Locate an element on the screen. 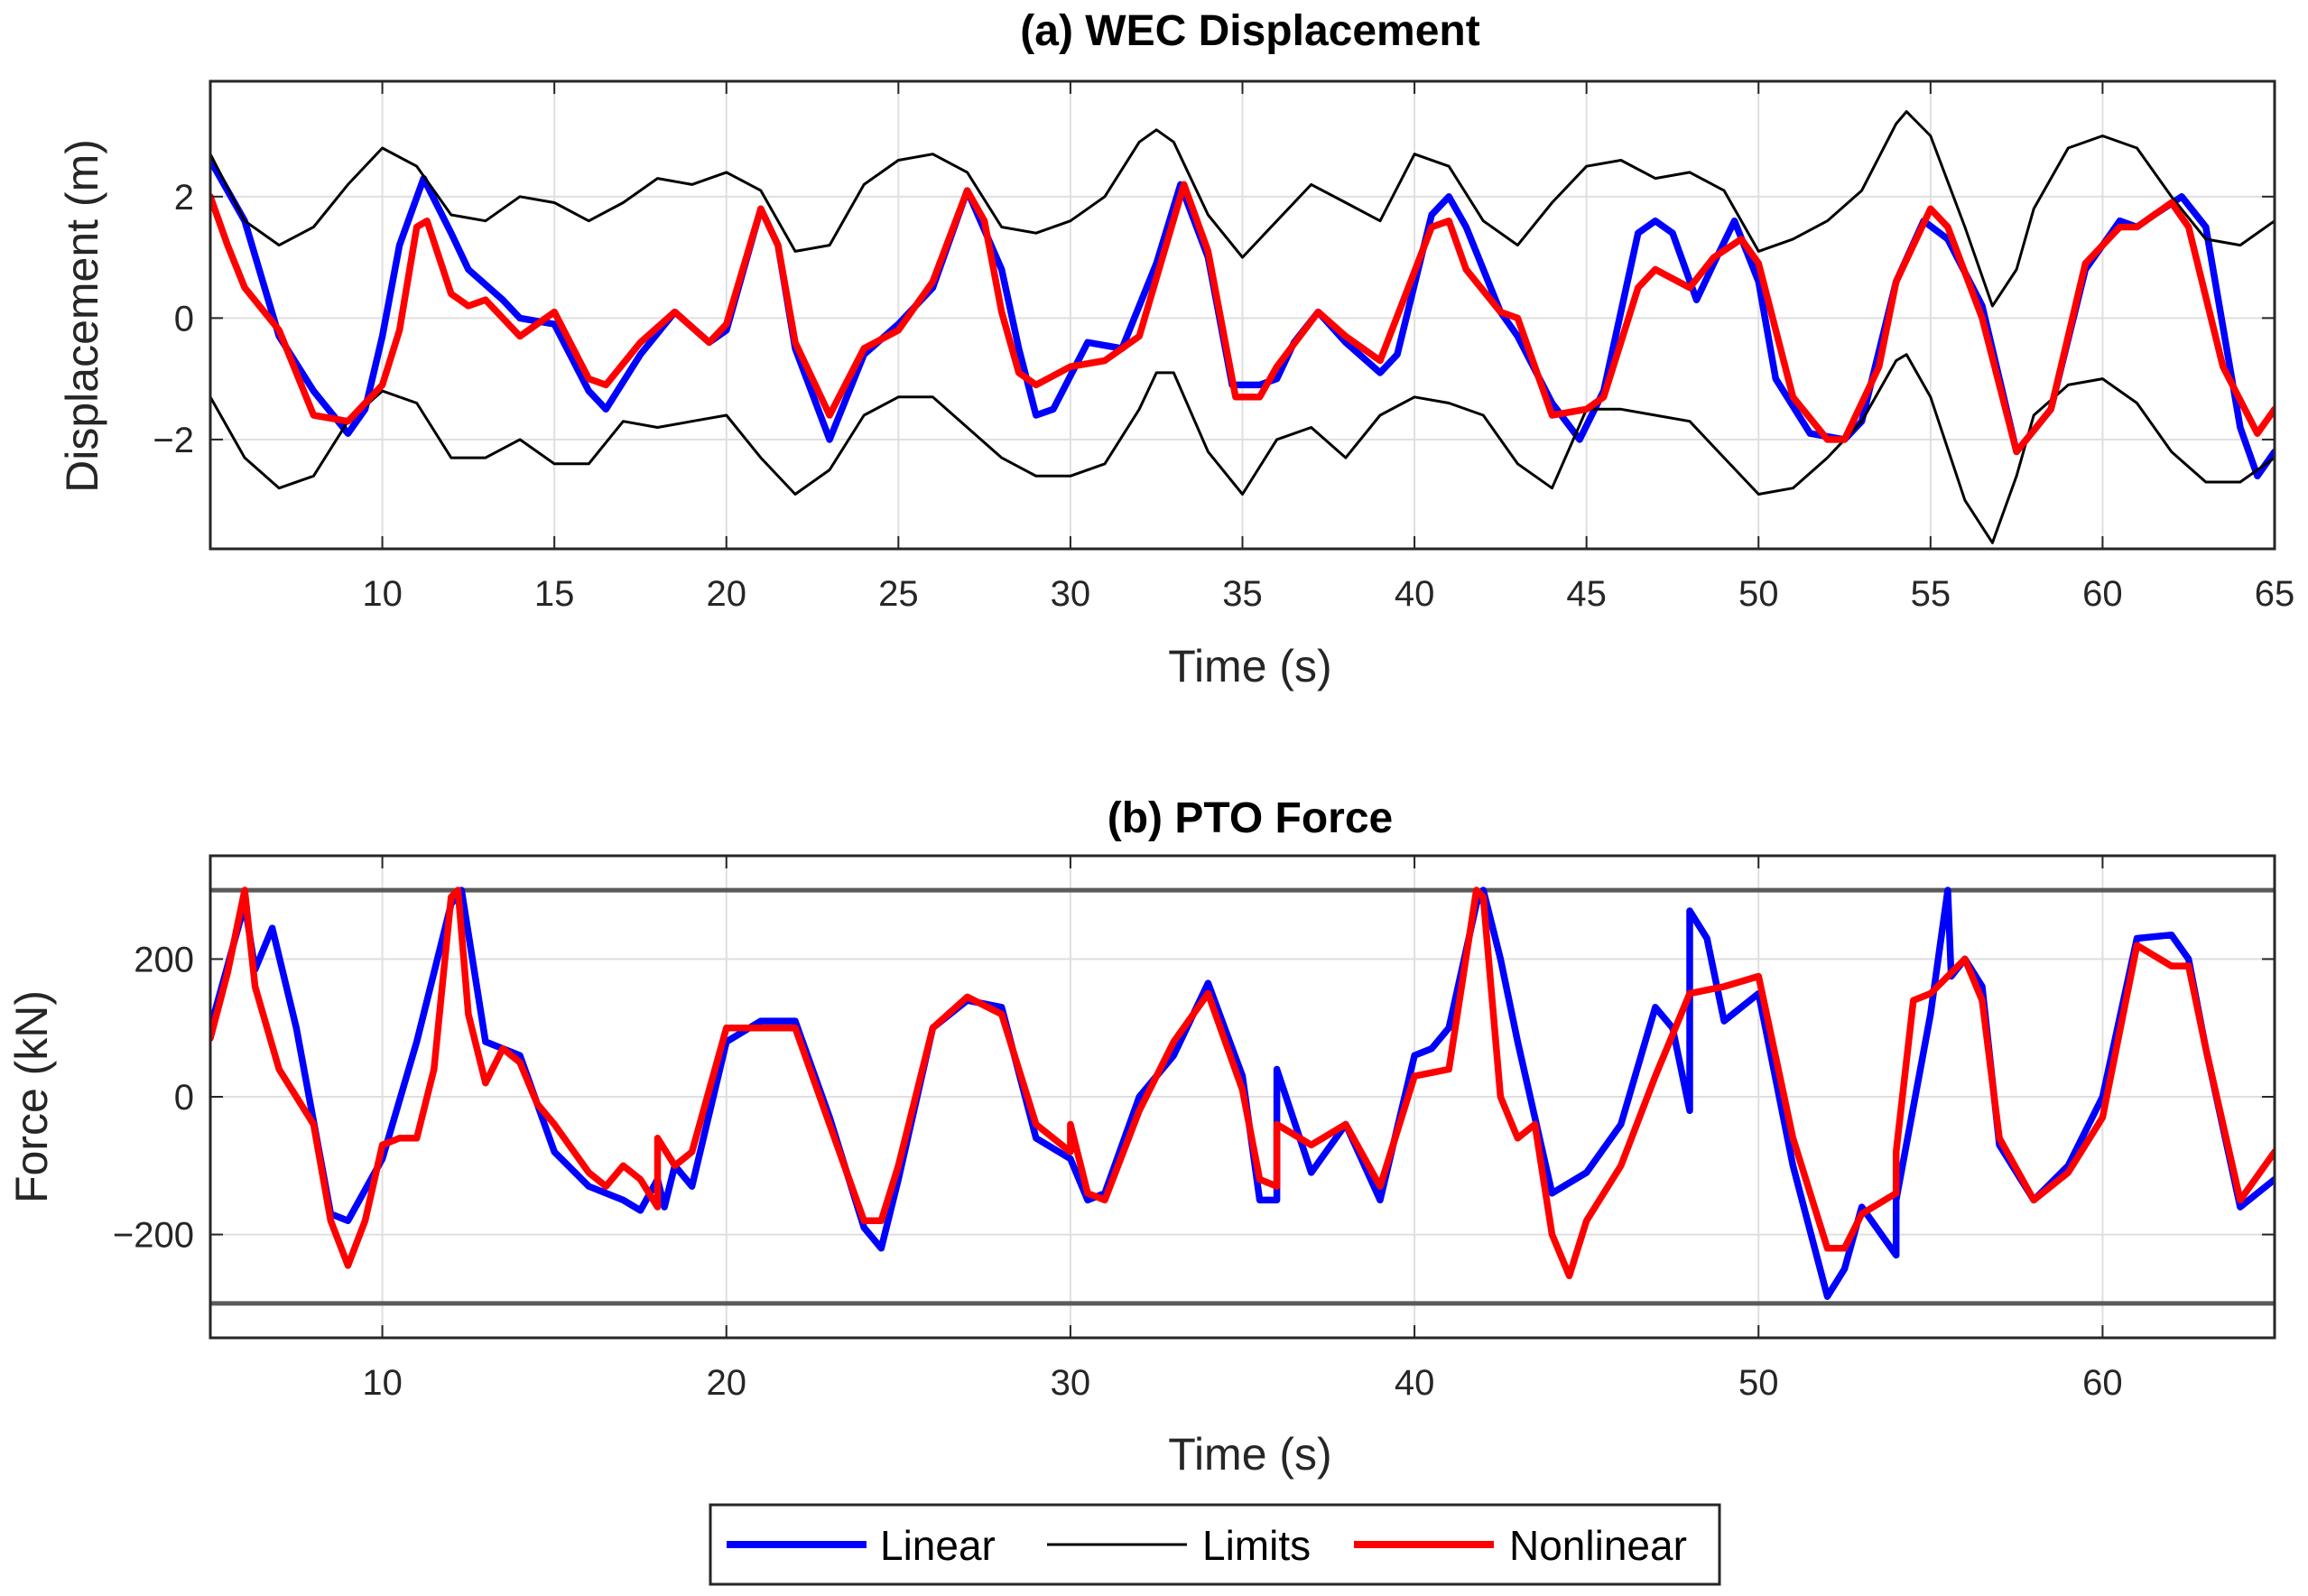 The image size is (2308, 1596). x-axis-label-a: Time (s) is located at coordinates (1249, 666).